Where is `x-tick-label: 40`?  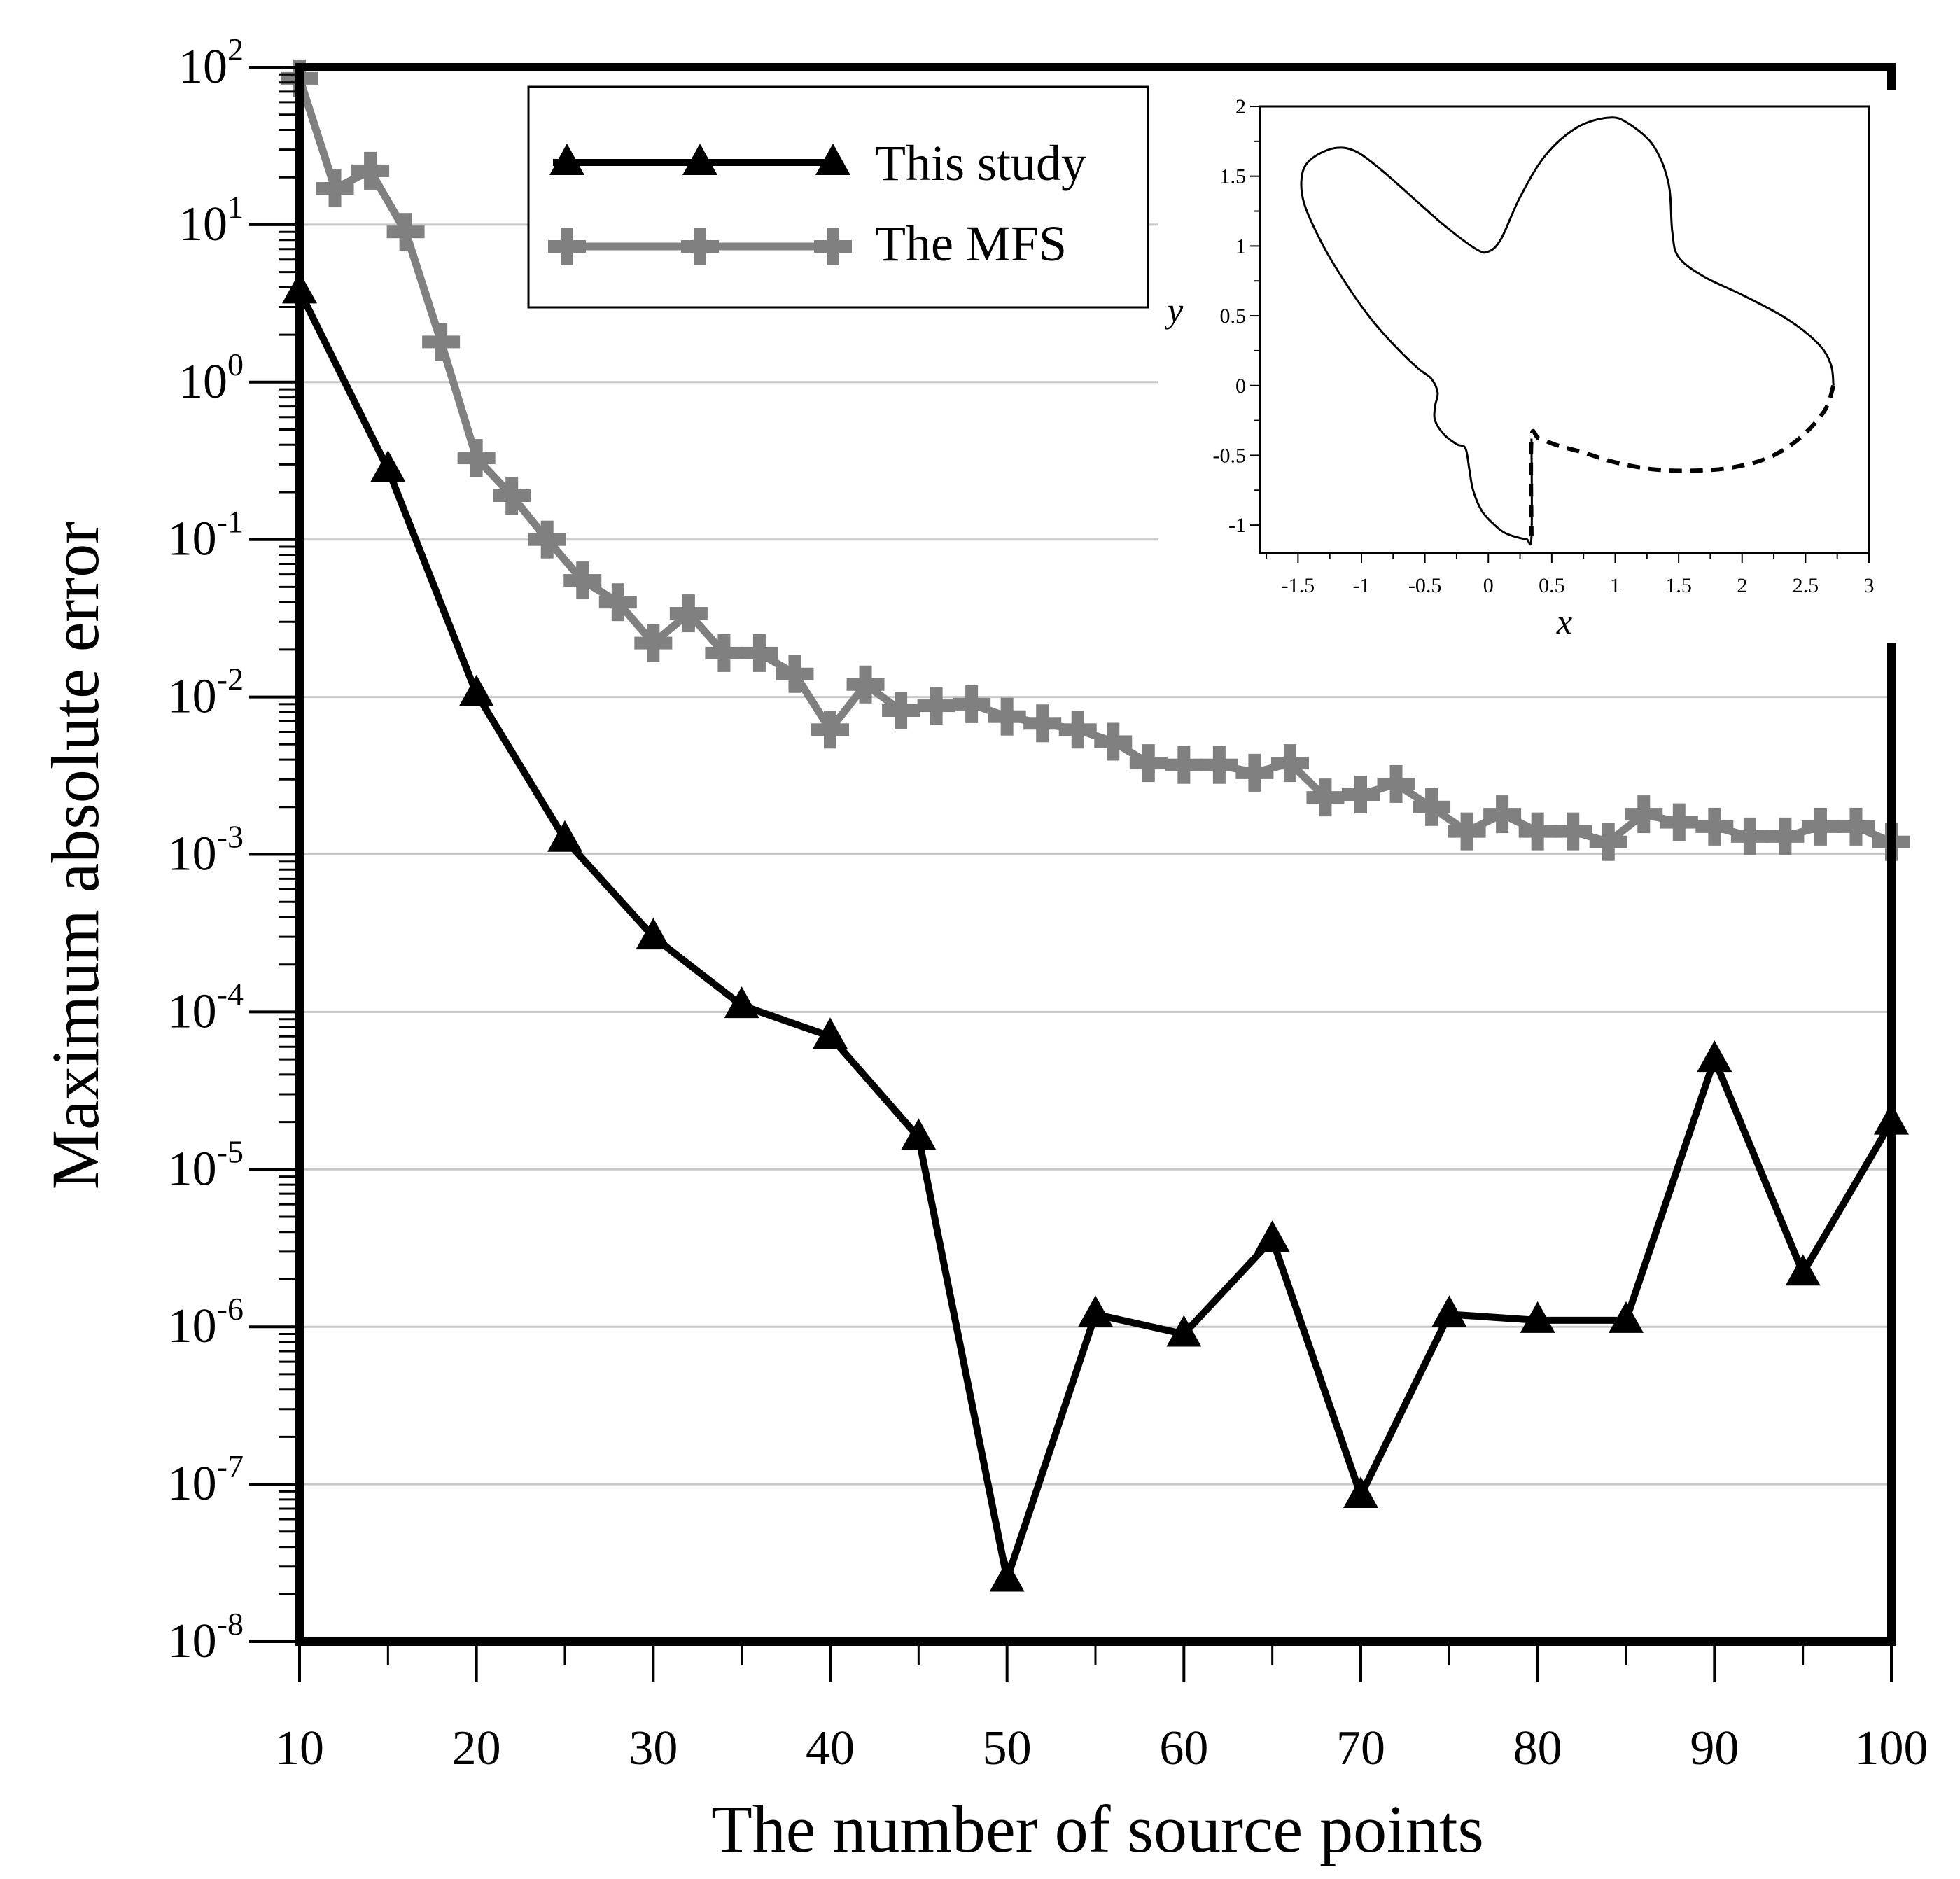 x-tick-label: 40 is located at coordinates (830, 1748).